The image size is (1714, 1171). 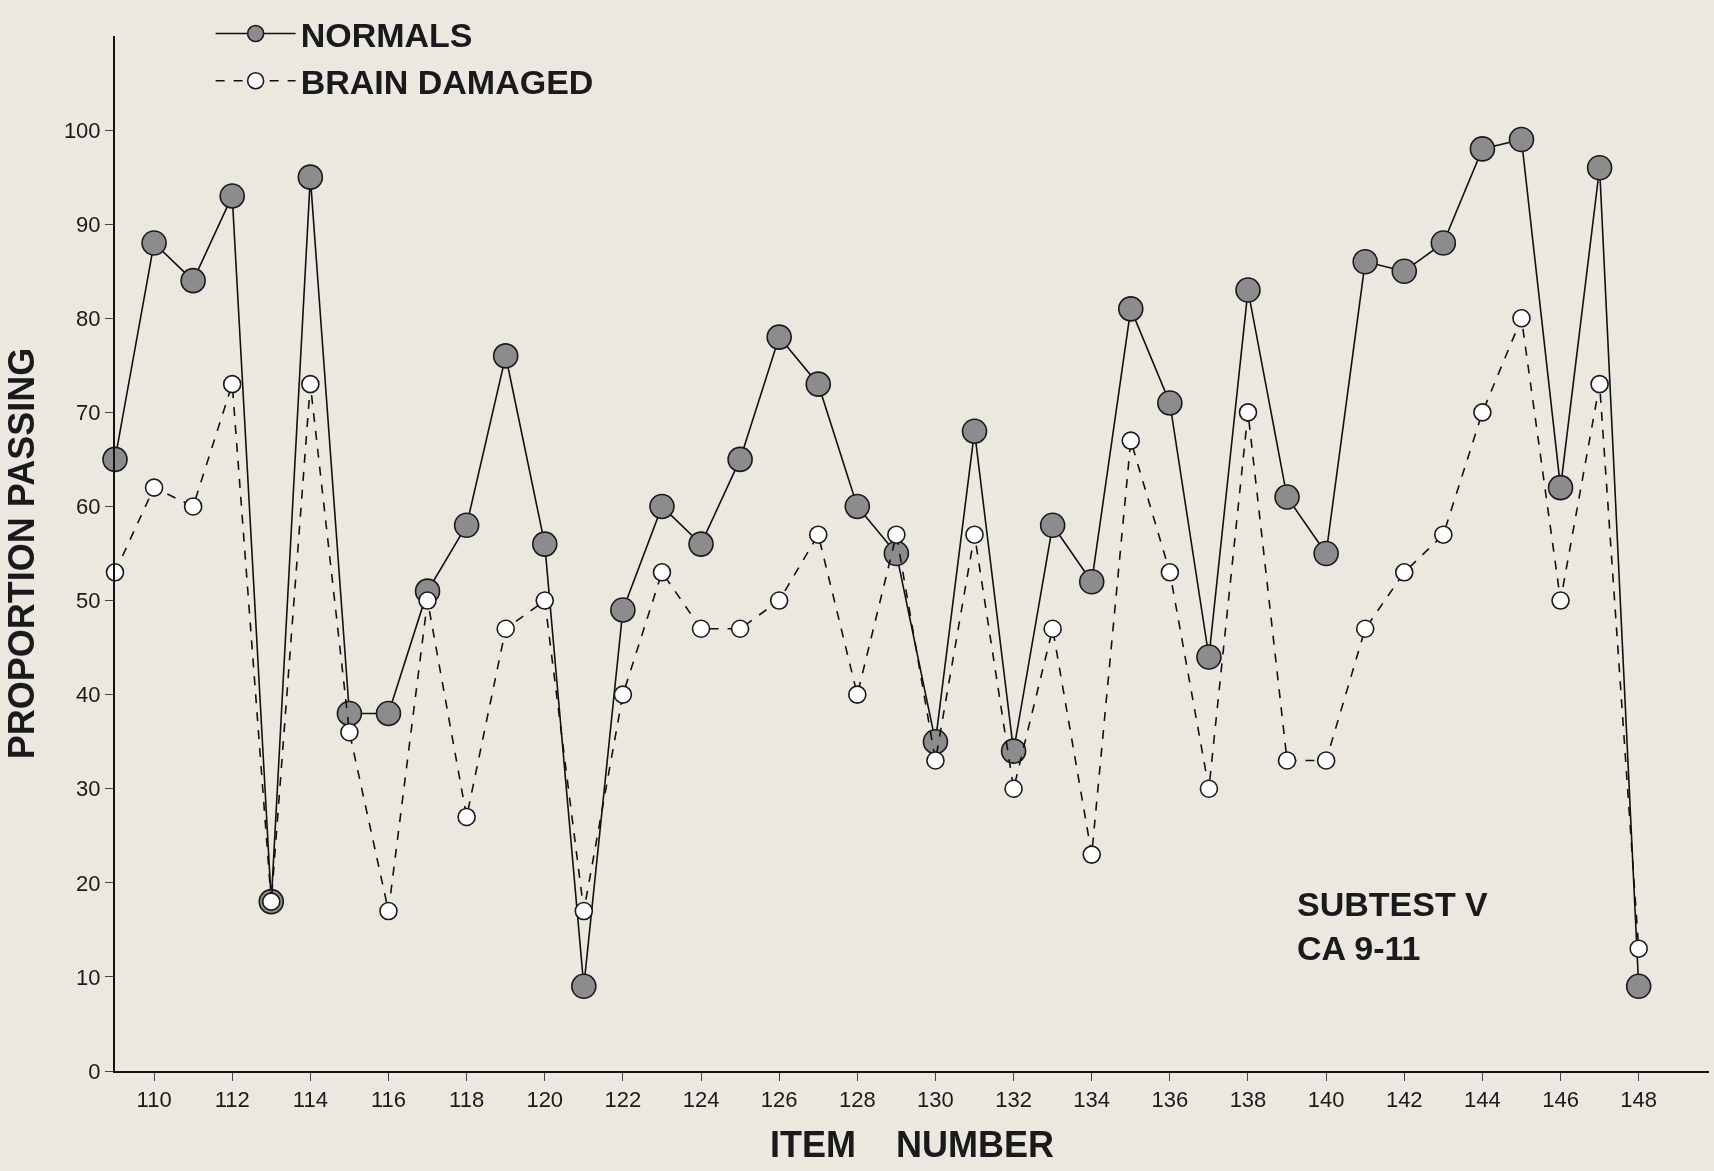 I want to click on y-tick-label: 100, so click(x=82, y=130).